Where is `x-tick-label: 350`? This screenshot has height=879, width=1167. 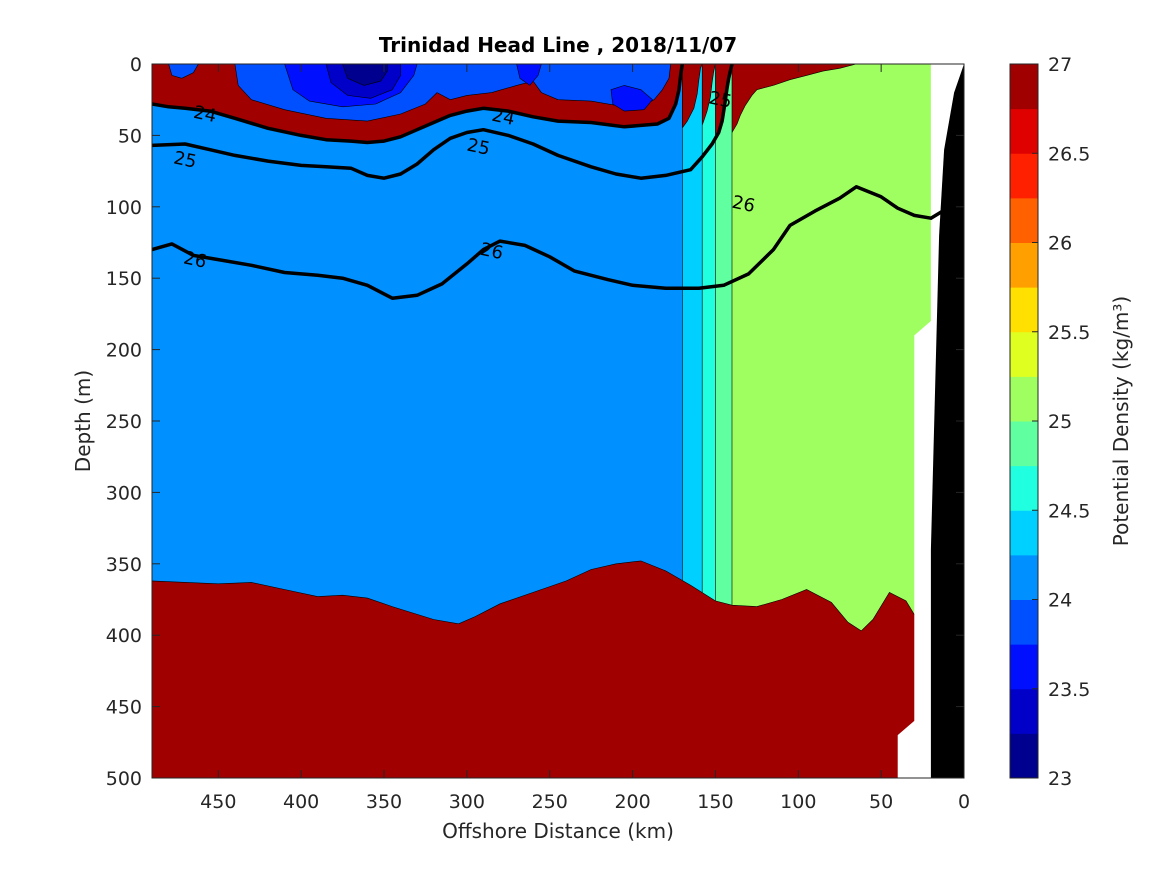 x-tick-label: 350 is located at coordinates (384, 802).